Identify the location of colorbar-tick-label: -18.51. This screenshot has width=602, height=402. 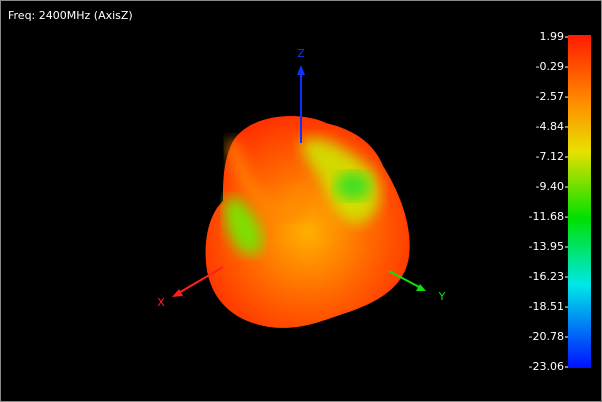
(546, 306).